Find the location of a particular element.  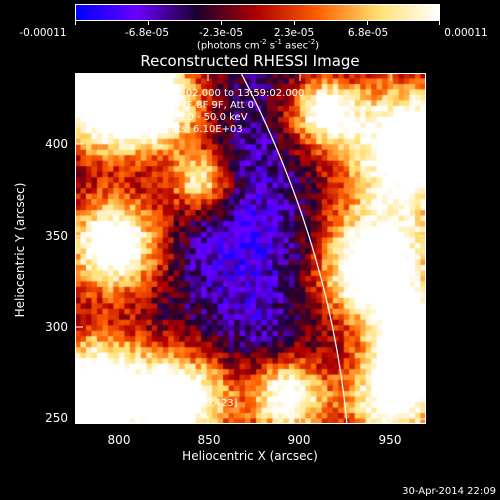

x-axis-label: Heliocentric X (arcsec) is located at coordinates (250, 456).